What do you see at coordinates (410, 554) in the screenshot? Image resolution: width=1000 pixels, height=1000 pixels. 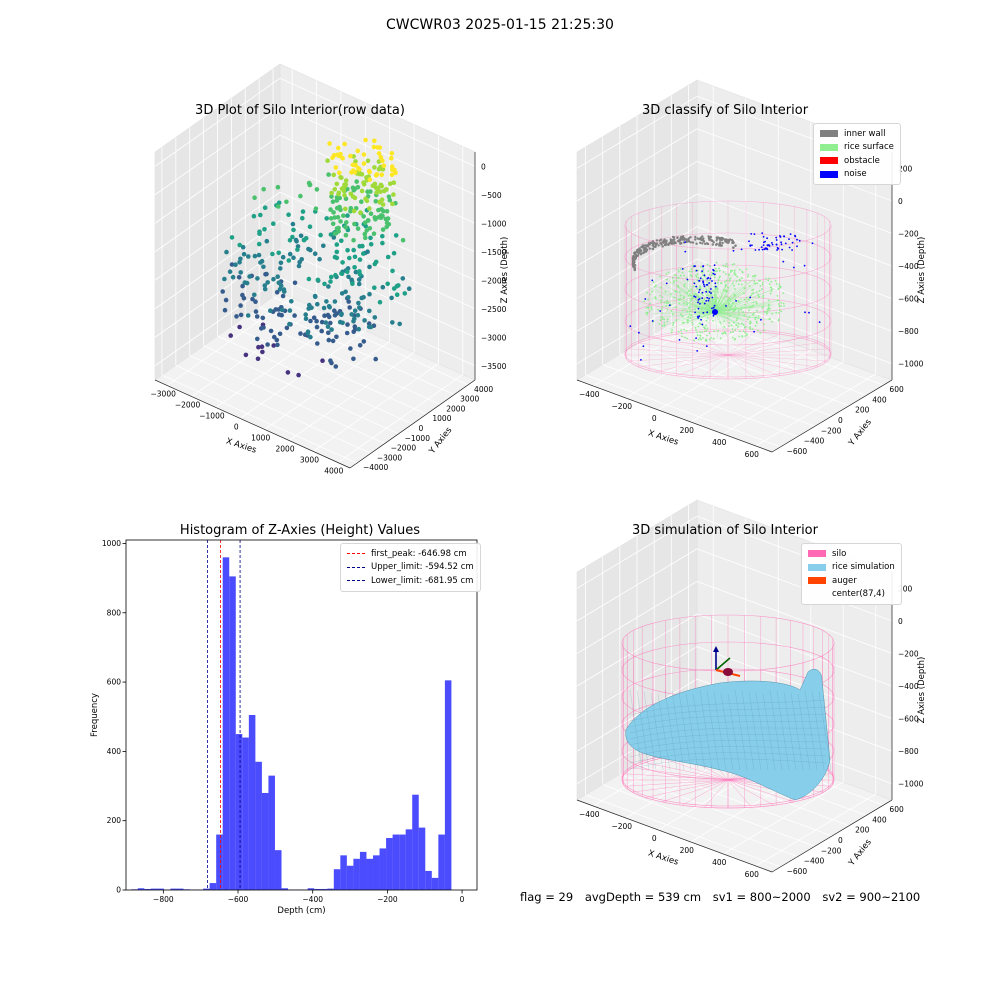 I see `legend-entry-first-peak: first_peak: -646.98 cm` at bounding box center [410, 554].